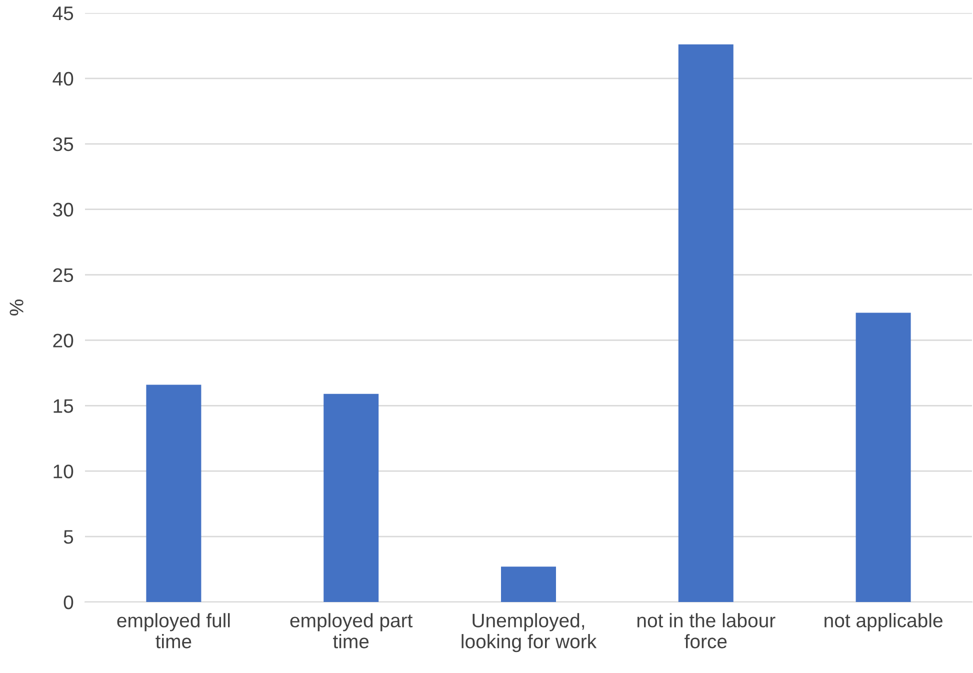  What do you see at coordinates (63, 13) in the screenshot?
I see `y-tick-label: 45` at bounding box center [63, 13].